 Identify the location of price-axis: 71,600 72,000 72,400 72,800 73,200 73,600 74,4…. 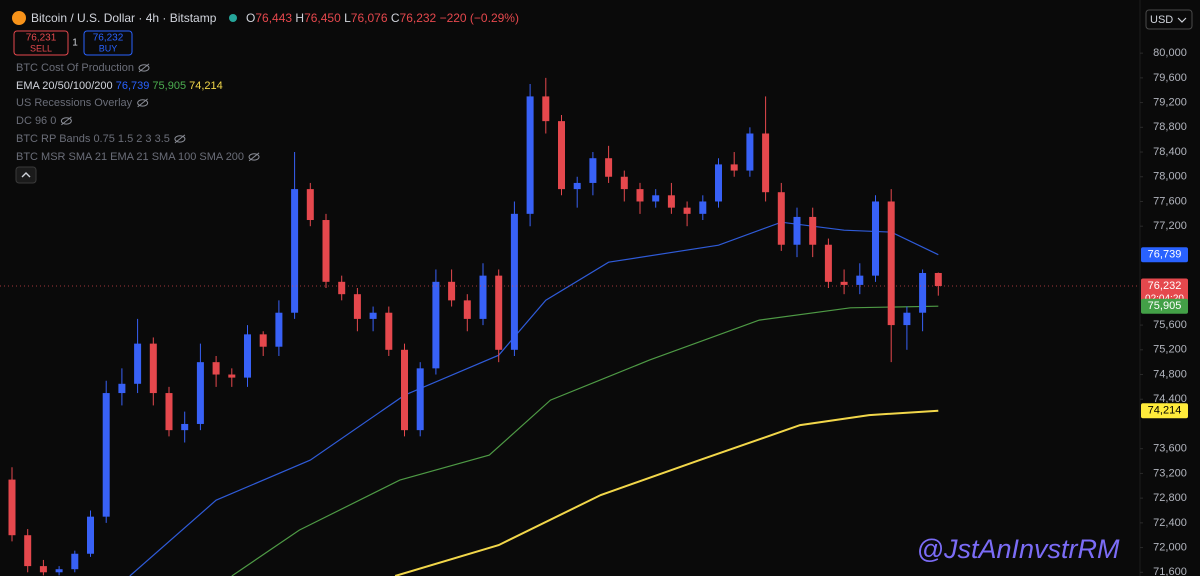
(1164, 311).